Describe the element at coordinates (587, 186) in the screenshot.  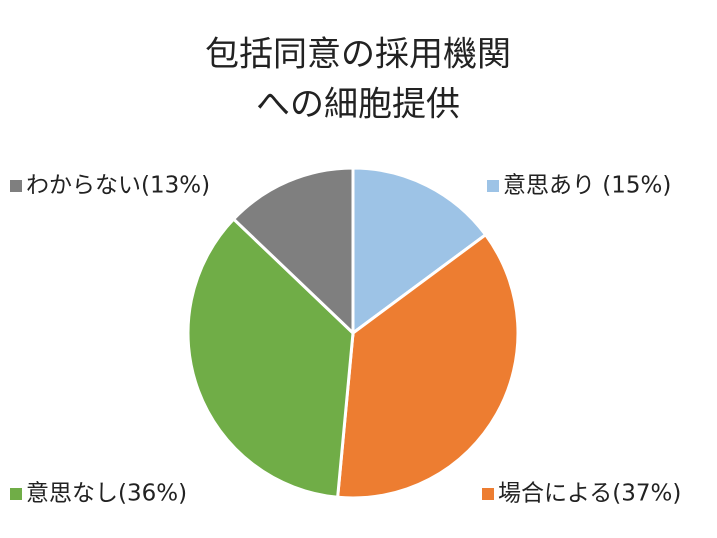
I see `legend-label: 意思あり (15%)` at that location.